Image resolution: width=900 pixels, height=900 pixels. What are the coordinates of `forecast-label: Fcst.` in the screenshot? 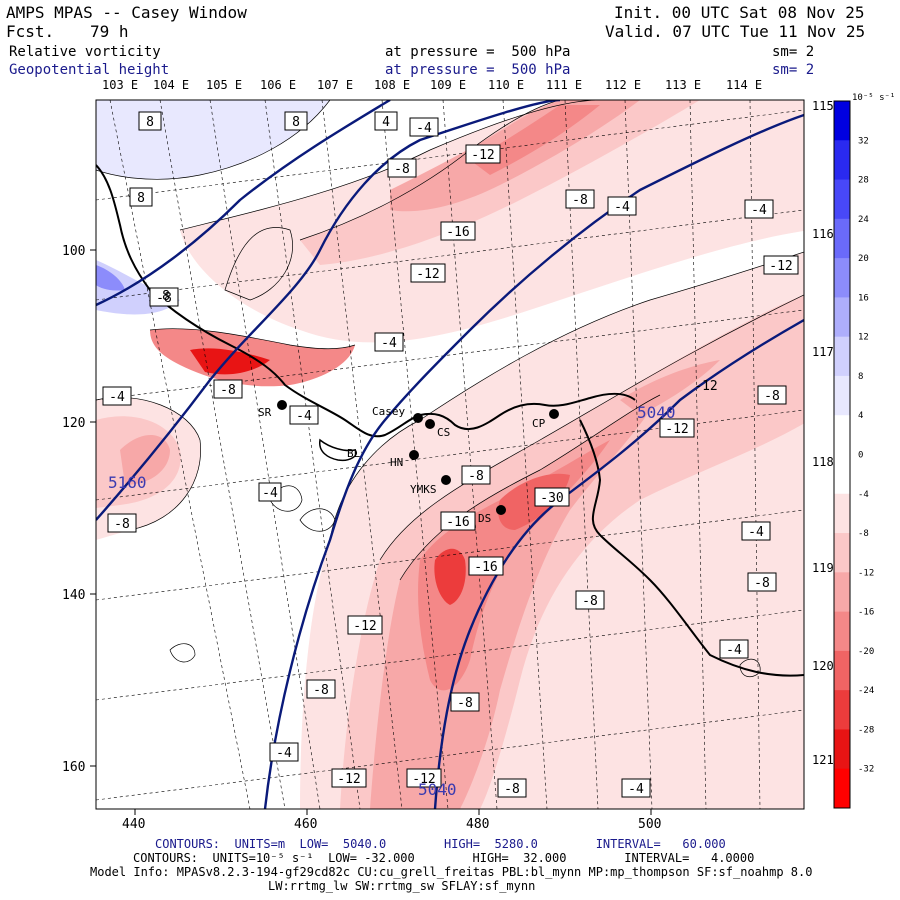 It's located at (30, 31).